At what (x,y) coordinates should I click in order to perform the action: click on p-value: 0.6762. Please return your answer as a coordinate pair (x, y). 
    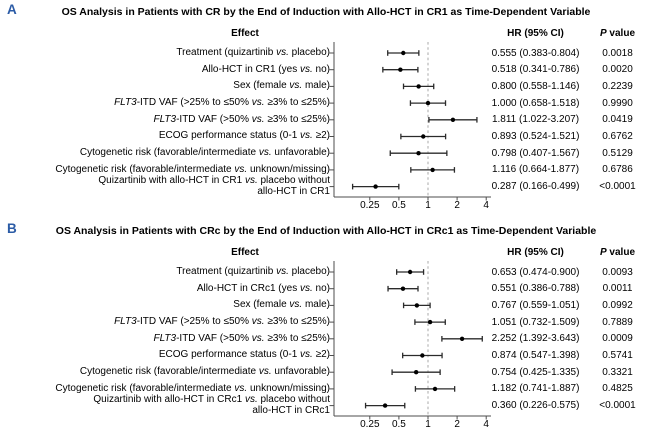
    Looking at the image, I should click on (617, 136).